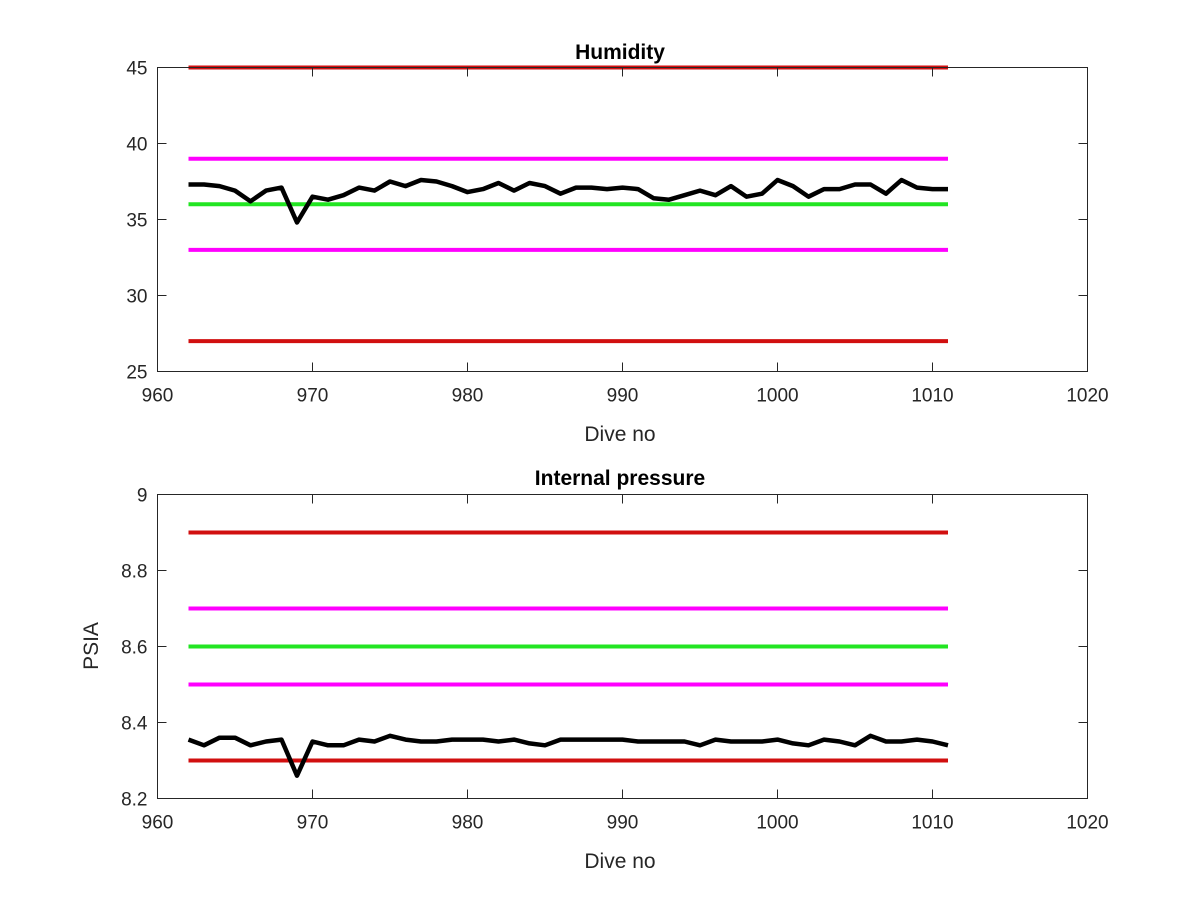 Image resolution: width=1200 pixels, height=900 pixels. Describe the element at coordinates (136, 221) in the screenshot. I see `y-tick-label: 35` at that location.